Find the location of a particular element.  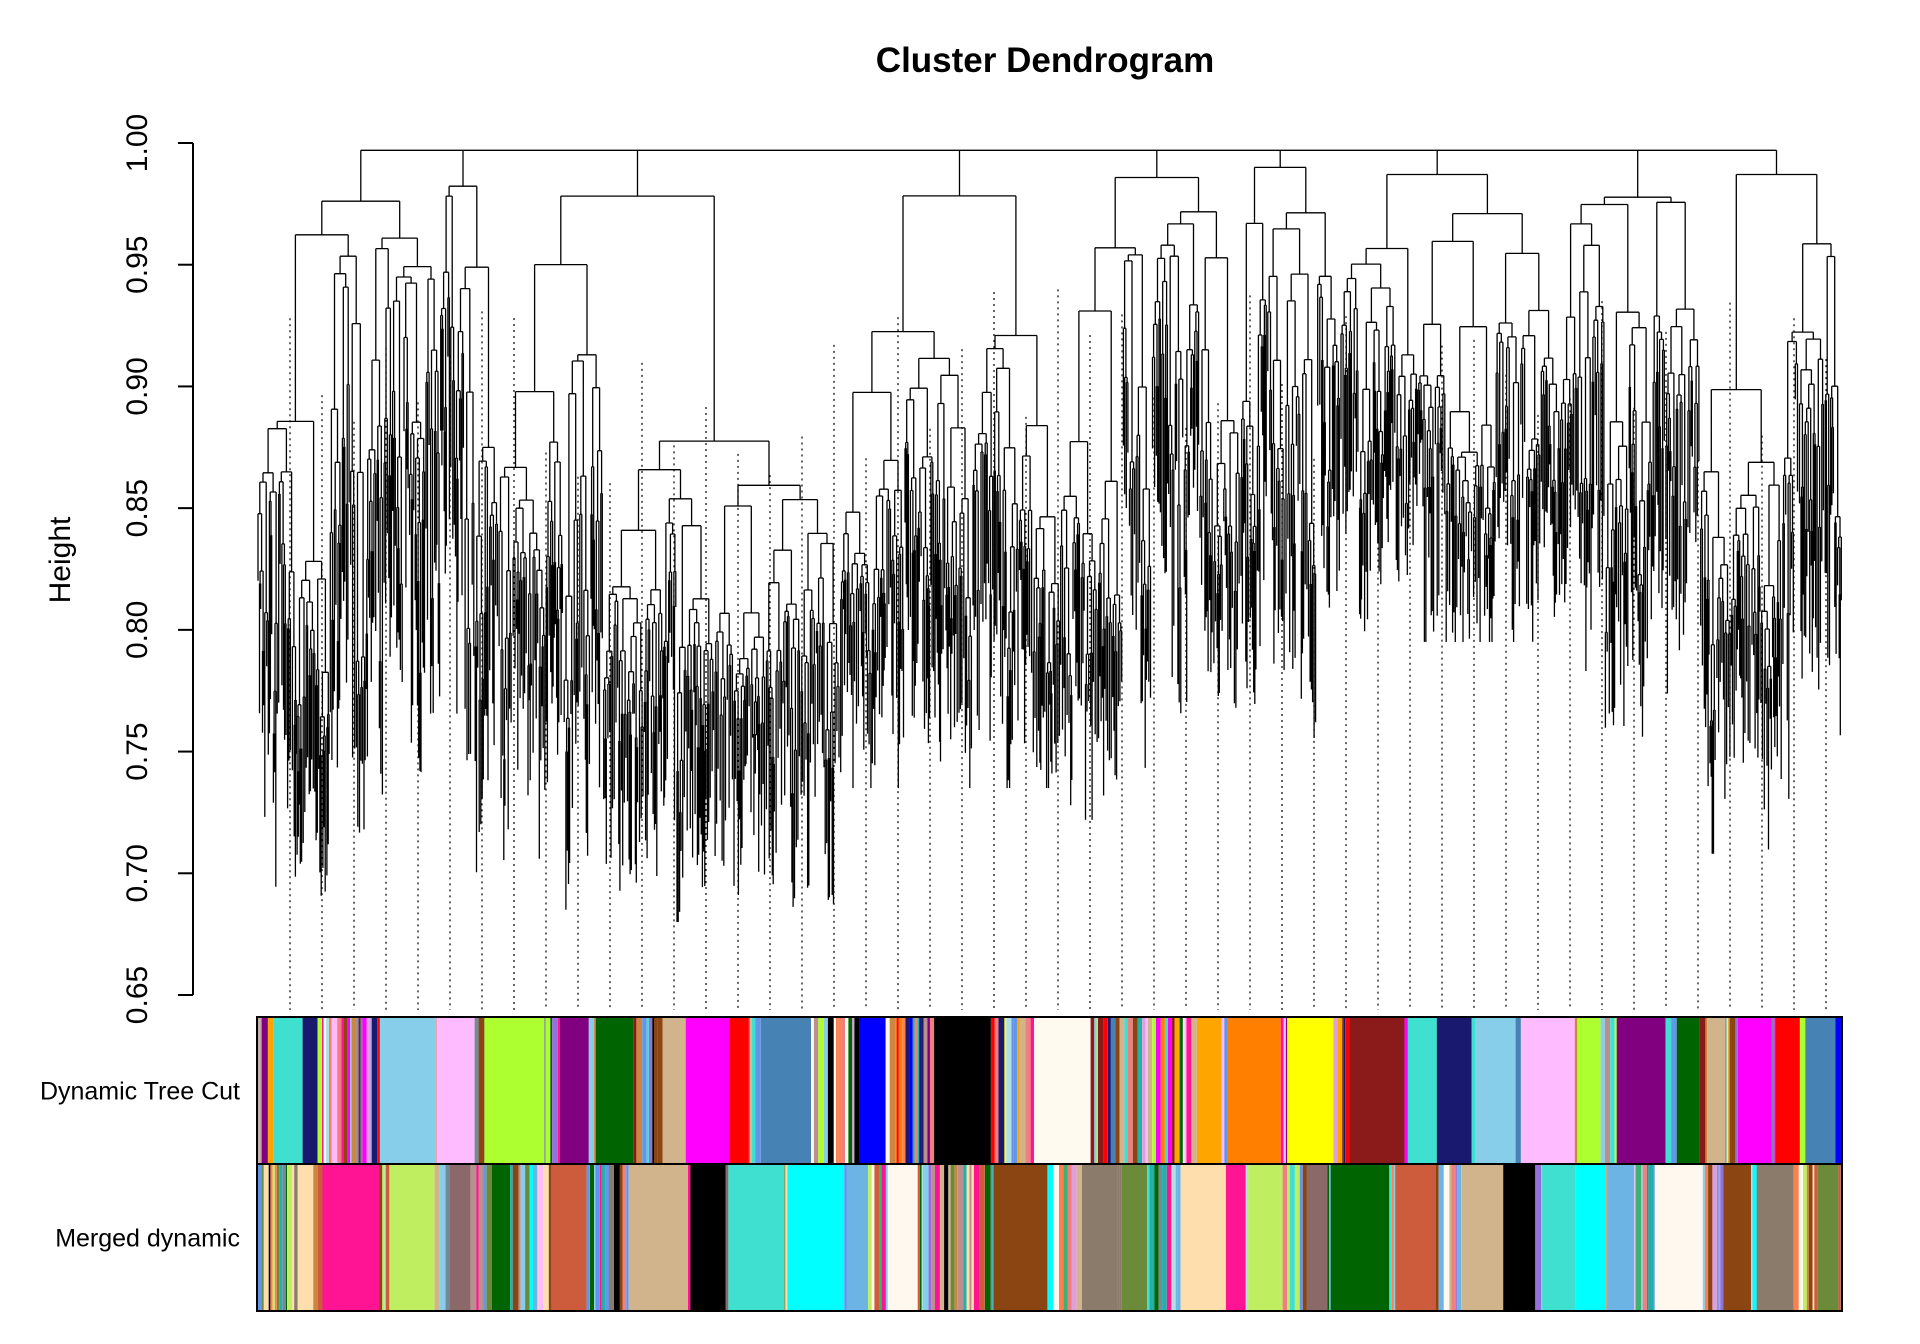

color-row-border is located at coordinates (1049, 1237).